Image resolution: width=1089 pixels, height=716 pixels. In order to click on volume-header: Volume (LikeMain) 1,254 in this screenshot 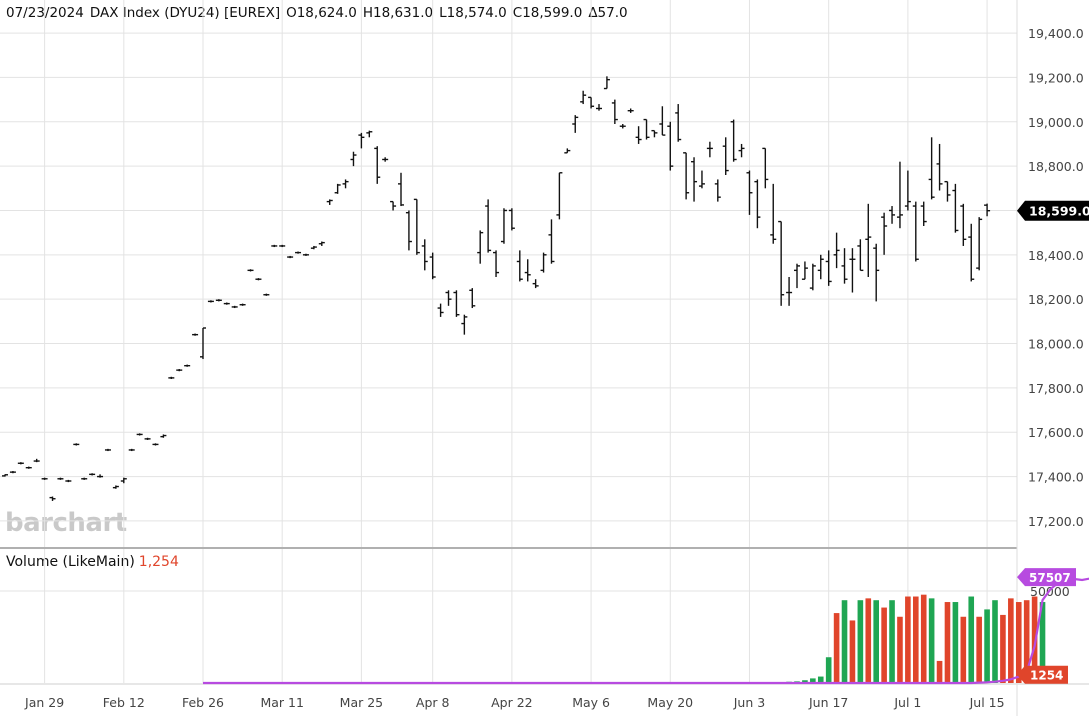, I will do `click(92, 562)`.